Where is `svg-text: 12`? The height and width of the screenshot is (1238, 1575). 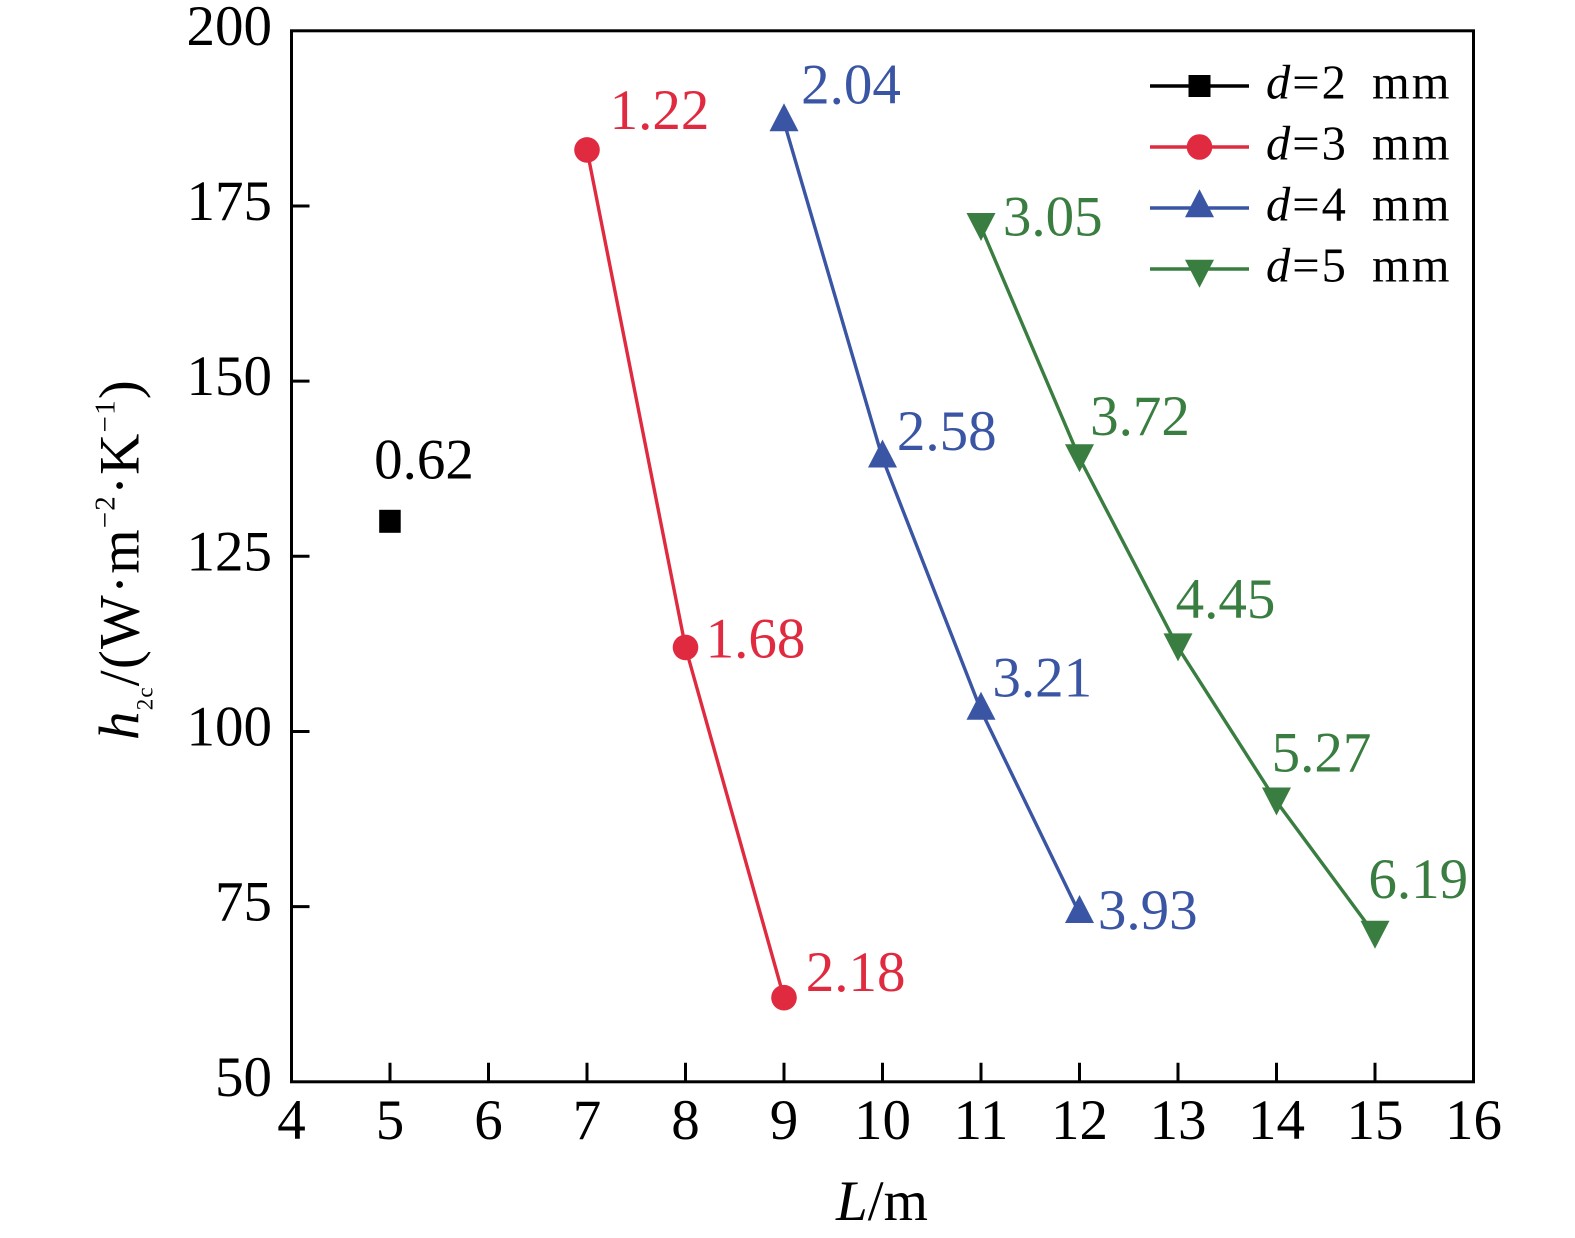
svg-text: 12 is located at coordinates (1079, 1120).